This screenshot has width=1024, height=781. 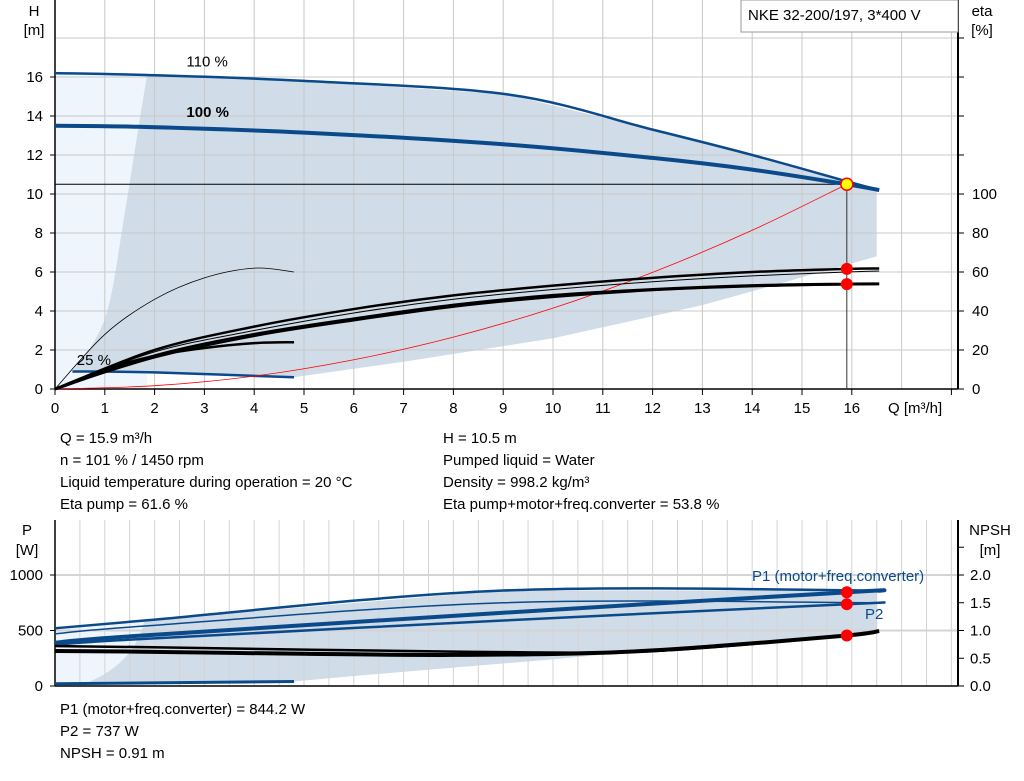 What do you see at coordinates (27, 530) in the screenshot?
I see `p-axis-title: P` at bounding box center [27, 530].